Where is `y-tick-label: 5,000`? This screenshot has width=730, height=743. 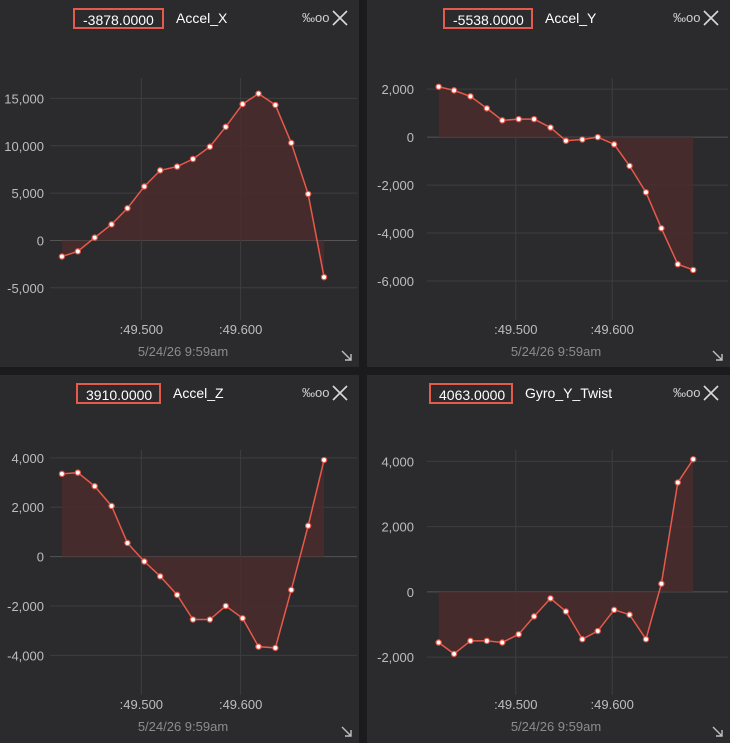
y-tick-label: 5,000 is located at coordinates (27, 193).